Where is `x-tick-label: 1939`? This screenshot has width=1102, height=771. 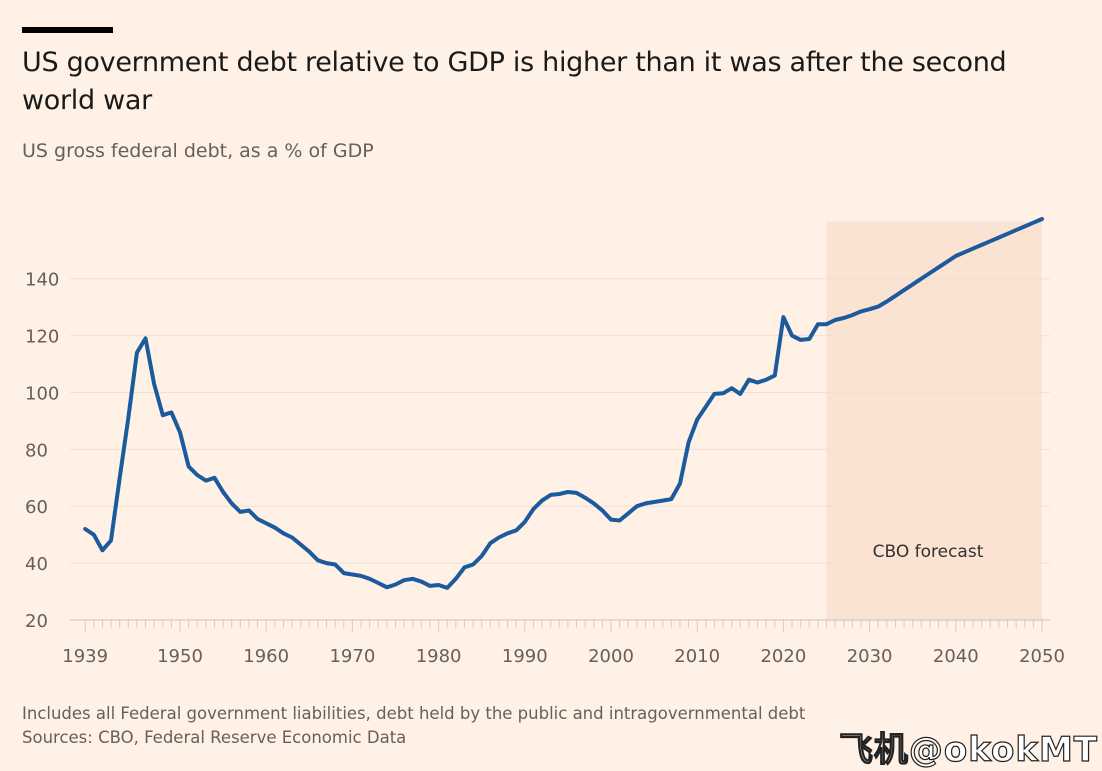 x-tick-label: 1939 is located at coordinates (85, 656).